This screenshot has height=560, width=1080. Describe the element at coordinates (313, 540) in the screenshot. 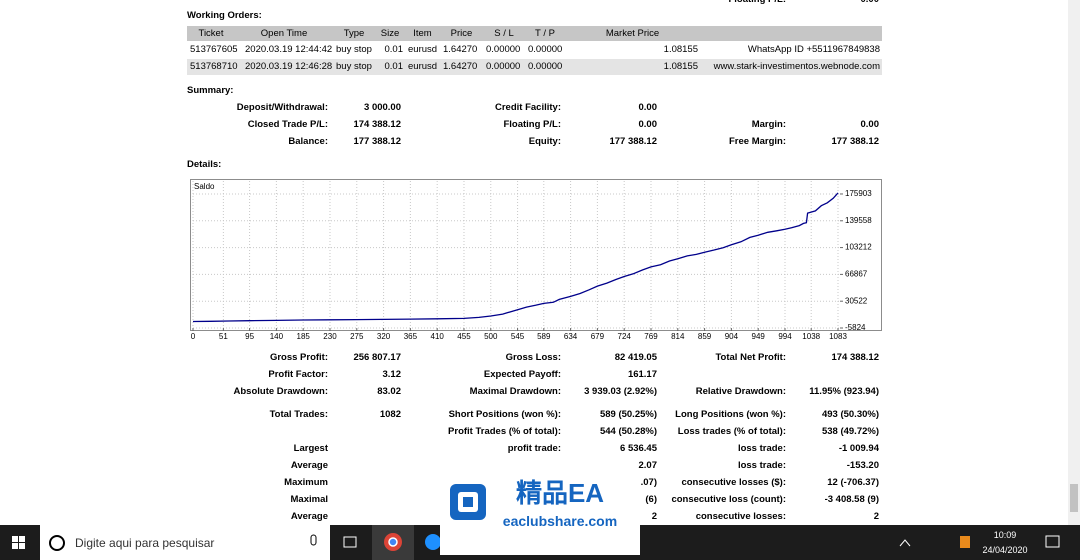

I see `mic-icon` at that location.